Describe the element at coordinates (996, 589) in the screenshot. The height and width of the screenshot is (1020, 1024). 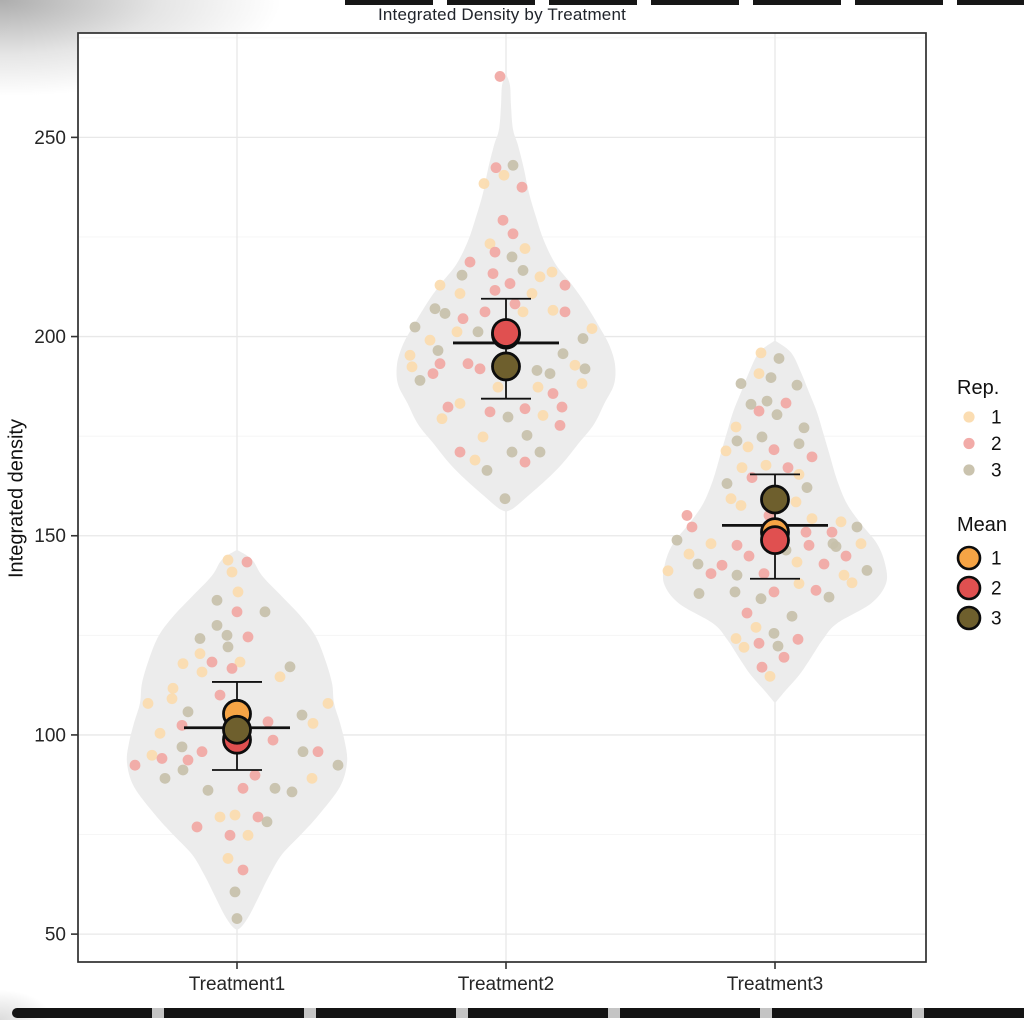
I see `legend-mean-label: 2` at that location.